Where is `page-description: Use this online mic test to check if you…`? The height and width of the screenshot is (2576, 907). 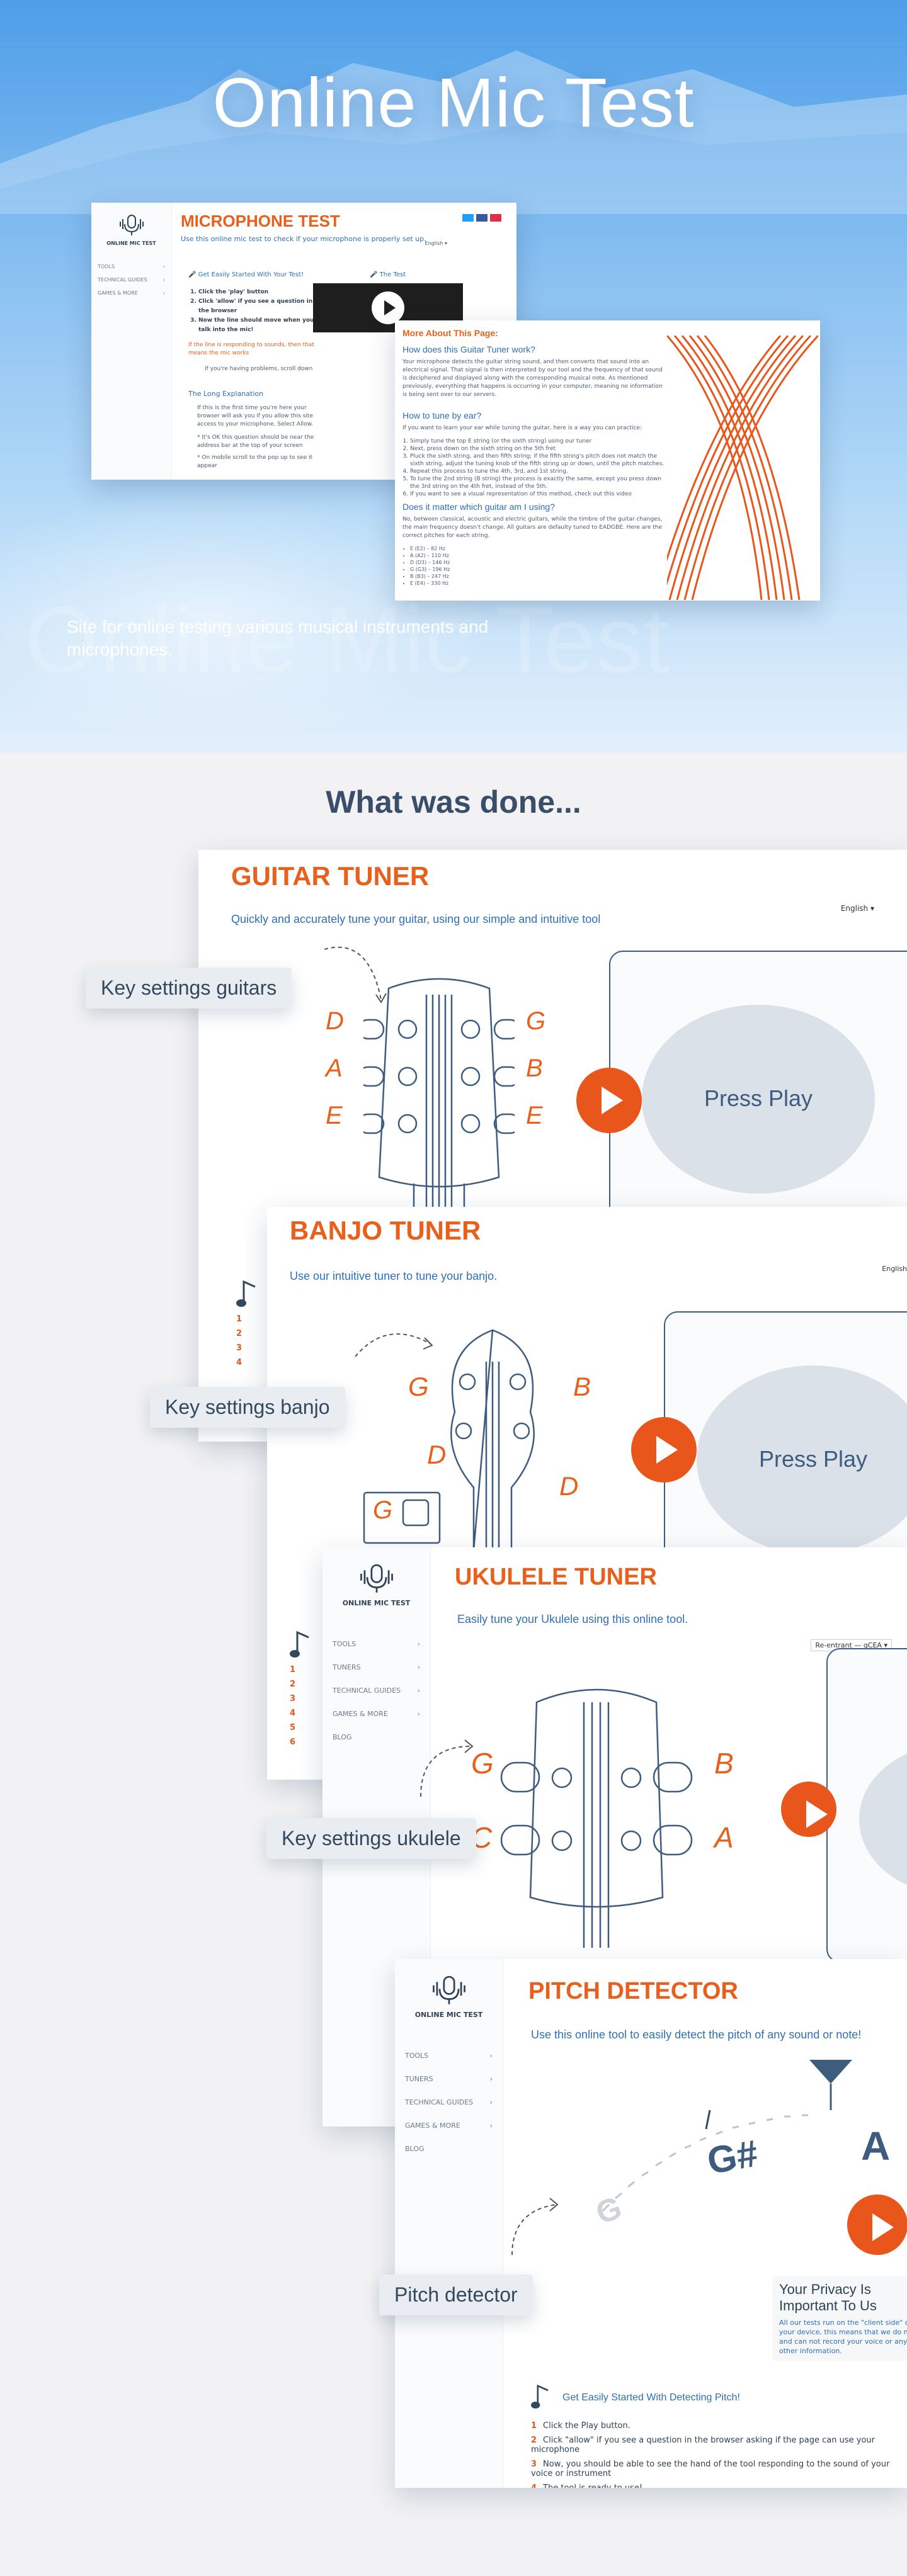 page-description: Use this online mic test to check if you… is located at coordinates (303, 239).